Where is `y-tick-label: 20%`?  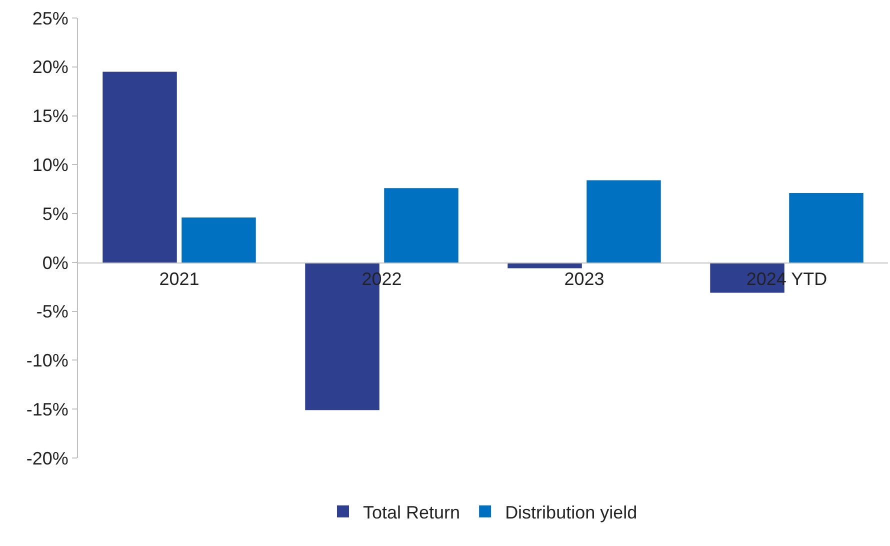 y-tick-label: 20% is located at coordinates (50, 67).